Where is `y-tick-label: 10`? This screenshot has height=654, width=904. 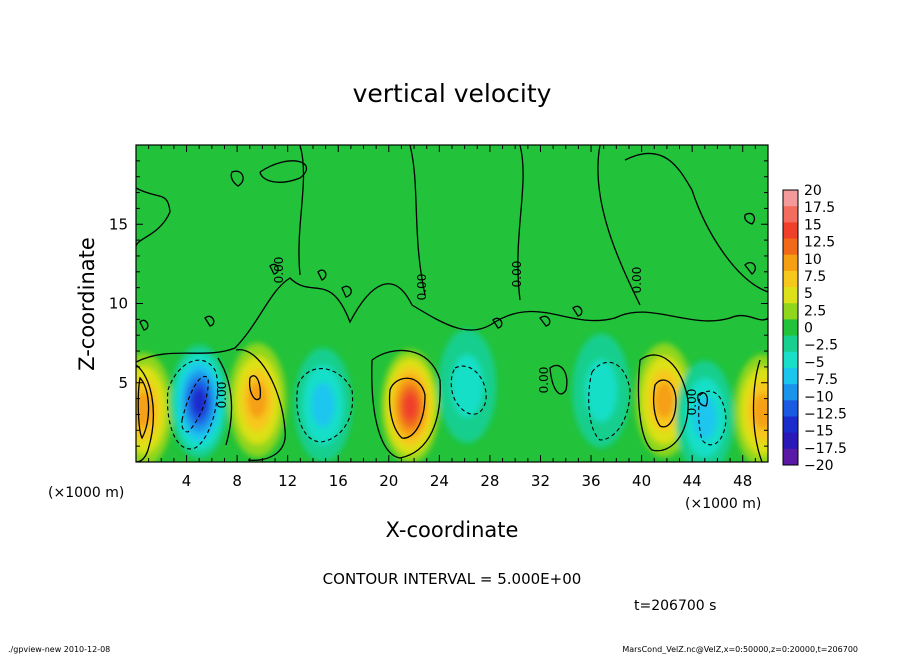 y-tick-label: 10 is located at coordinates (118, 304).